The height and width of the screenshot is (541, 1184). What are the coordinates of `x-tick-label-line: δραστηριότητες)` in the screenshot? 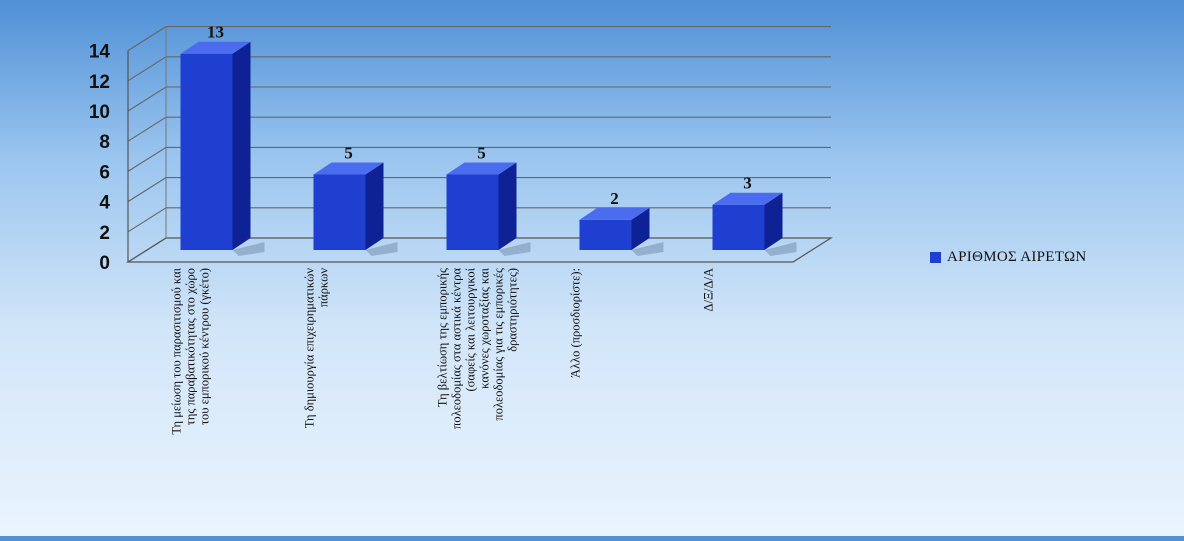 It's located at (513, 310).